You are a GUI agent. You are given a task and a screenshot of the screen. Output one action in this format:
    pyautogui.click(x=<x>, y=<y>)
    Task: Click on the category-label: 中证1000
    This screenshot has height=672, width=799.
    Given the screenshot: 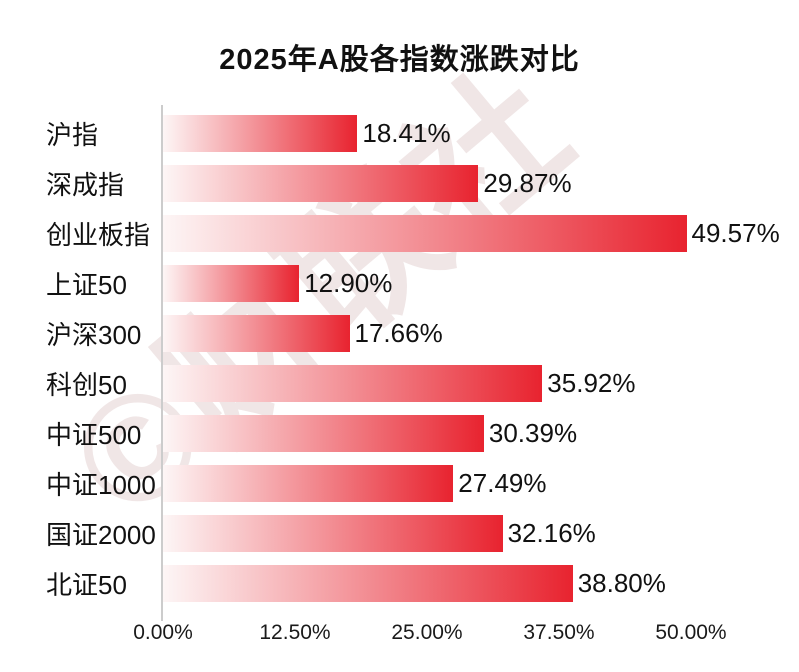 What is the action you would take?
    pyautogui.click(x=101, y=484)
    